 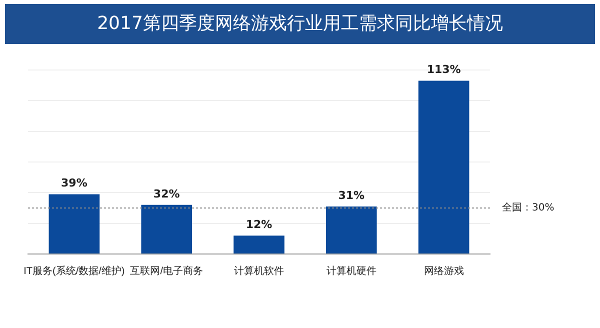 What do you see at coordinates (351, 195) in the screenshot?
I see `data-label: 31%` at bounding box center [351, 195].